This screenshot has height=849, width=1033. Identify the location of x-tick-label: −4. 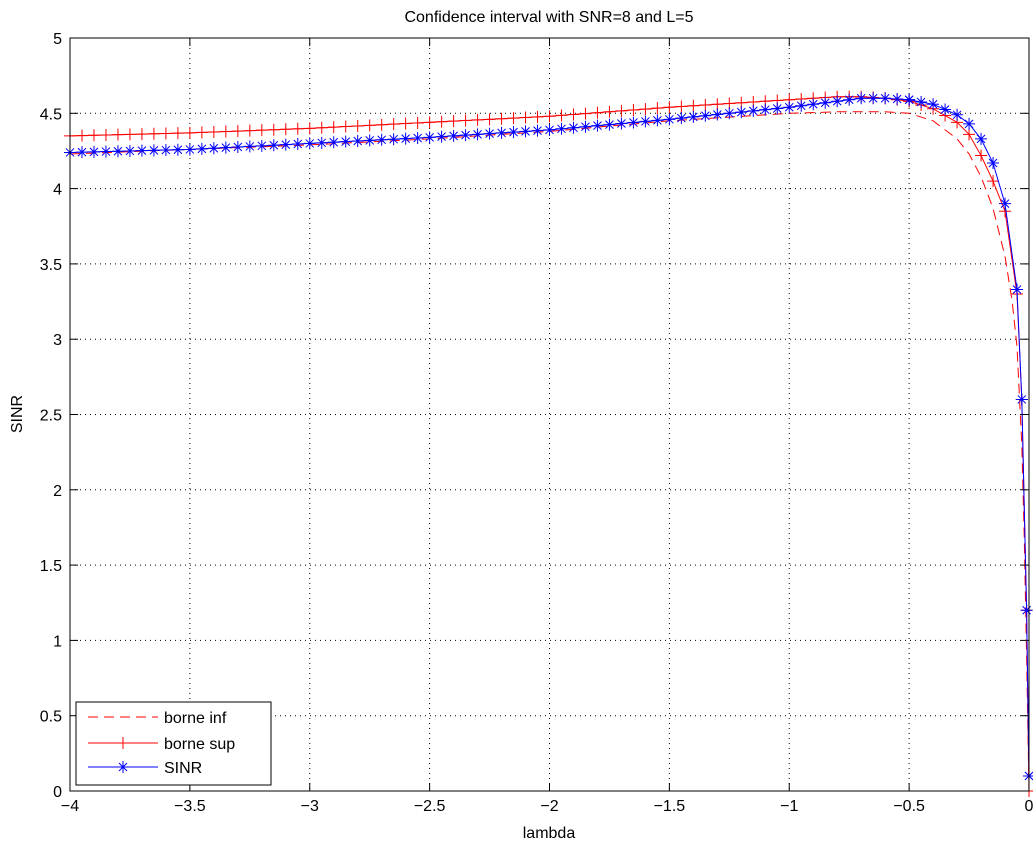
(70, 806).